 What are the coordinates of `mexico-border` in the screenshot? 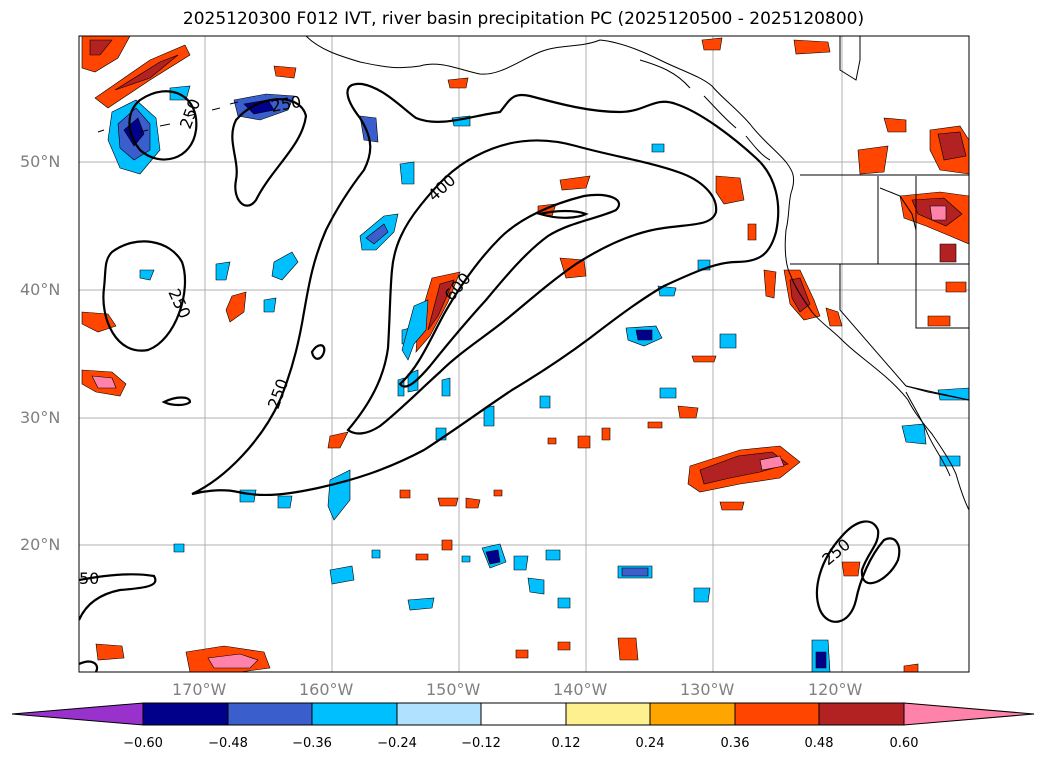 It's located at (937, 393).